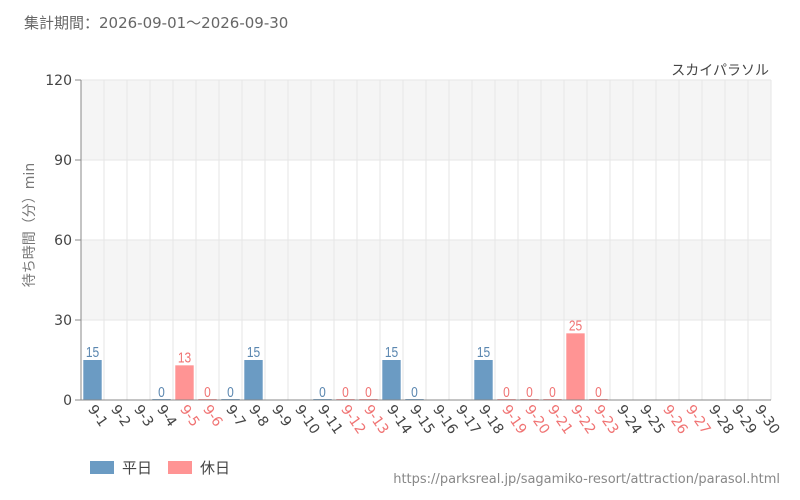 This screenshot has height=500, width=800. I want to click on x-tick-label: 9-10, so click(306, 419).